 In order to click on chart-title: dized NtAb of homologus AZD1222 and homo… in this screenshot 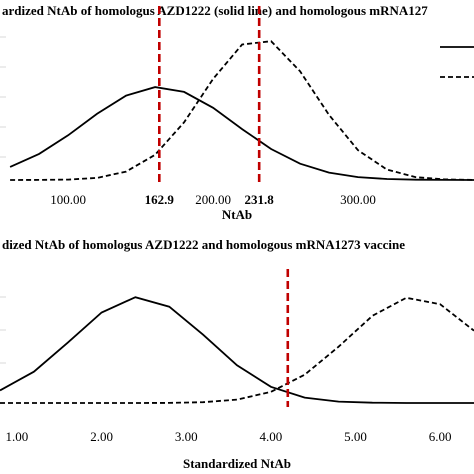, I will do `click(203, 244)`.